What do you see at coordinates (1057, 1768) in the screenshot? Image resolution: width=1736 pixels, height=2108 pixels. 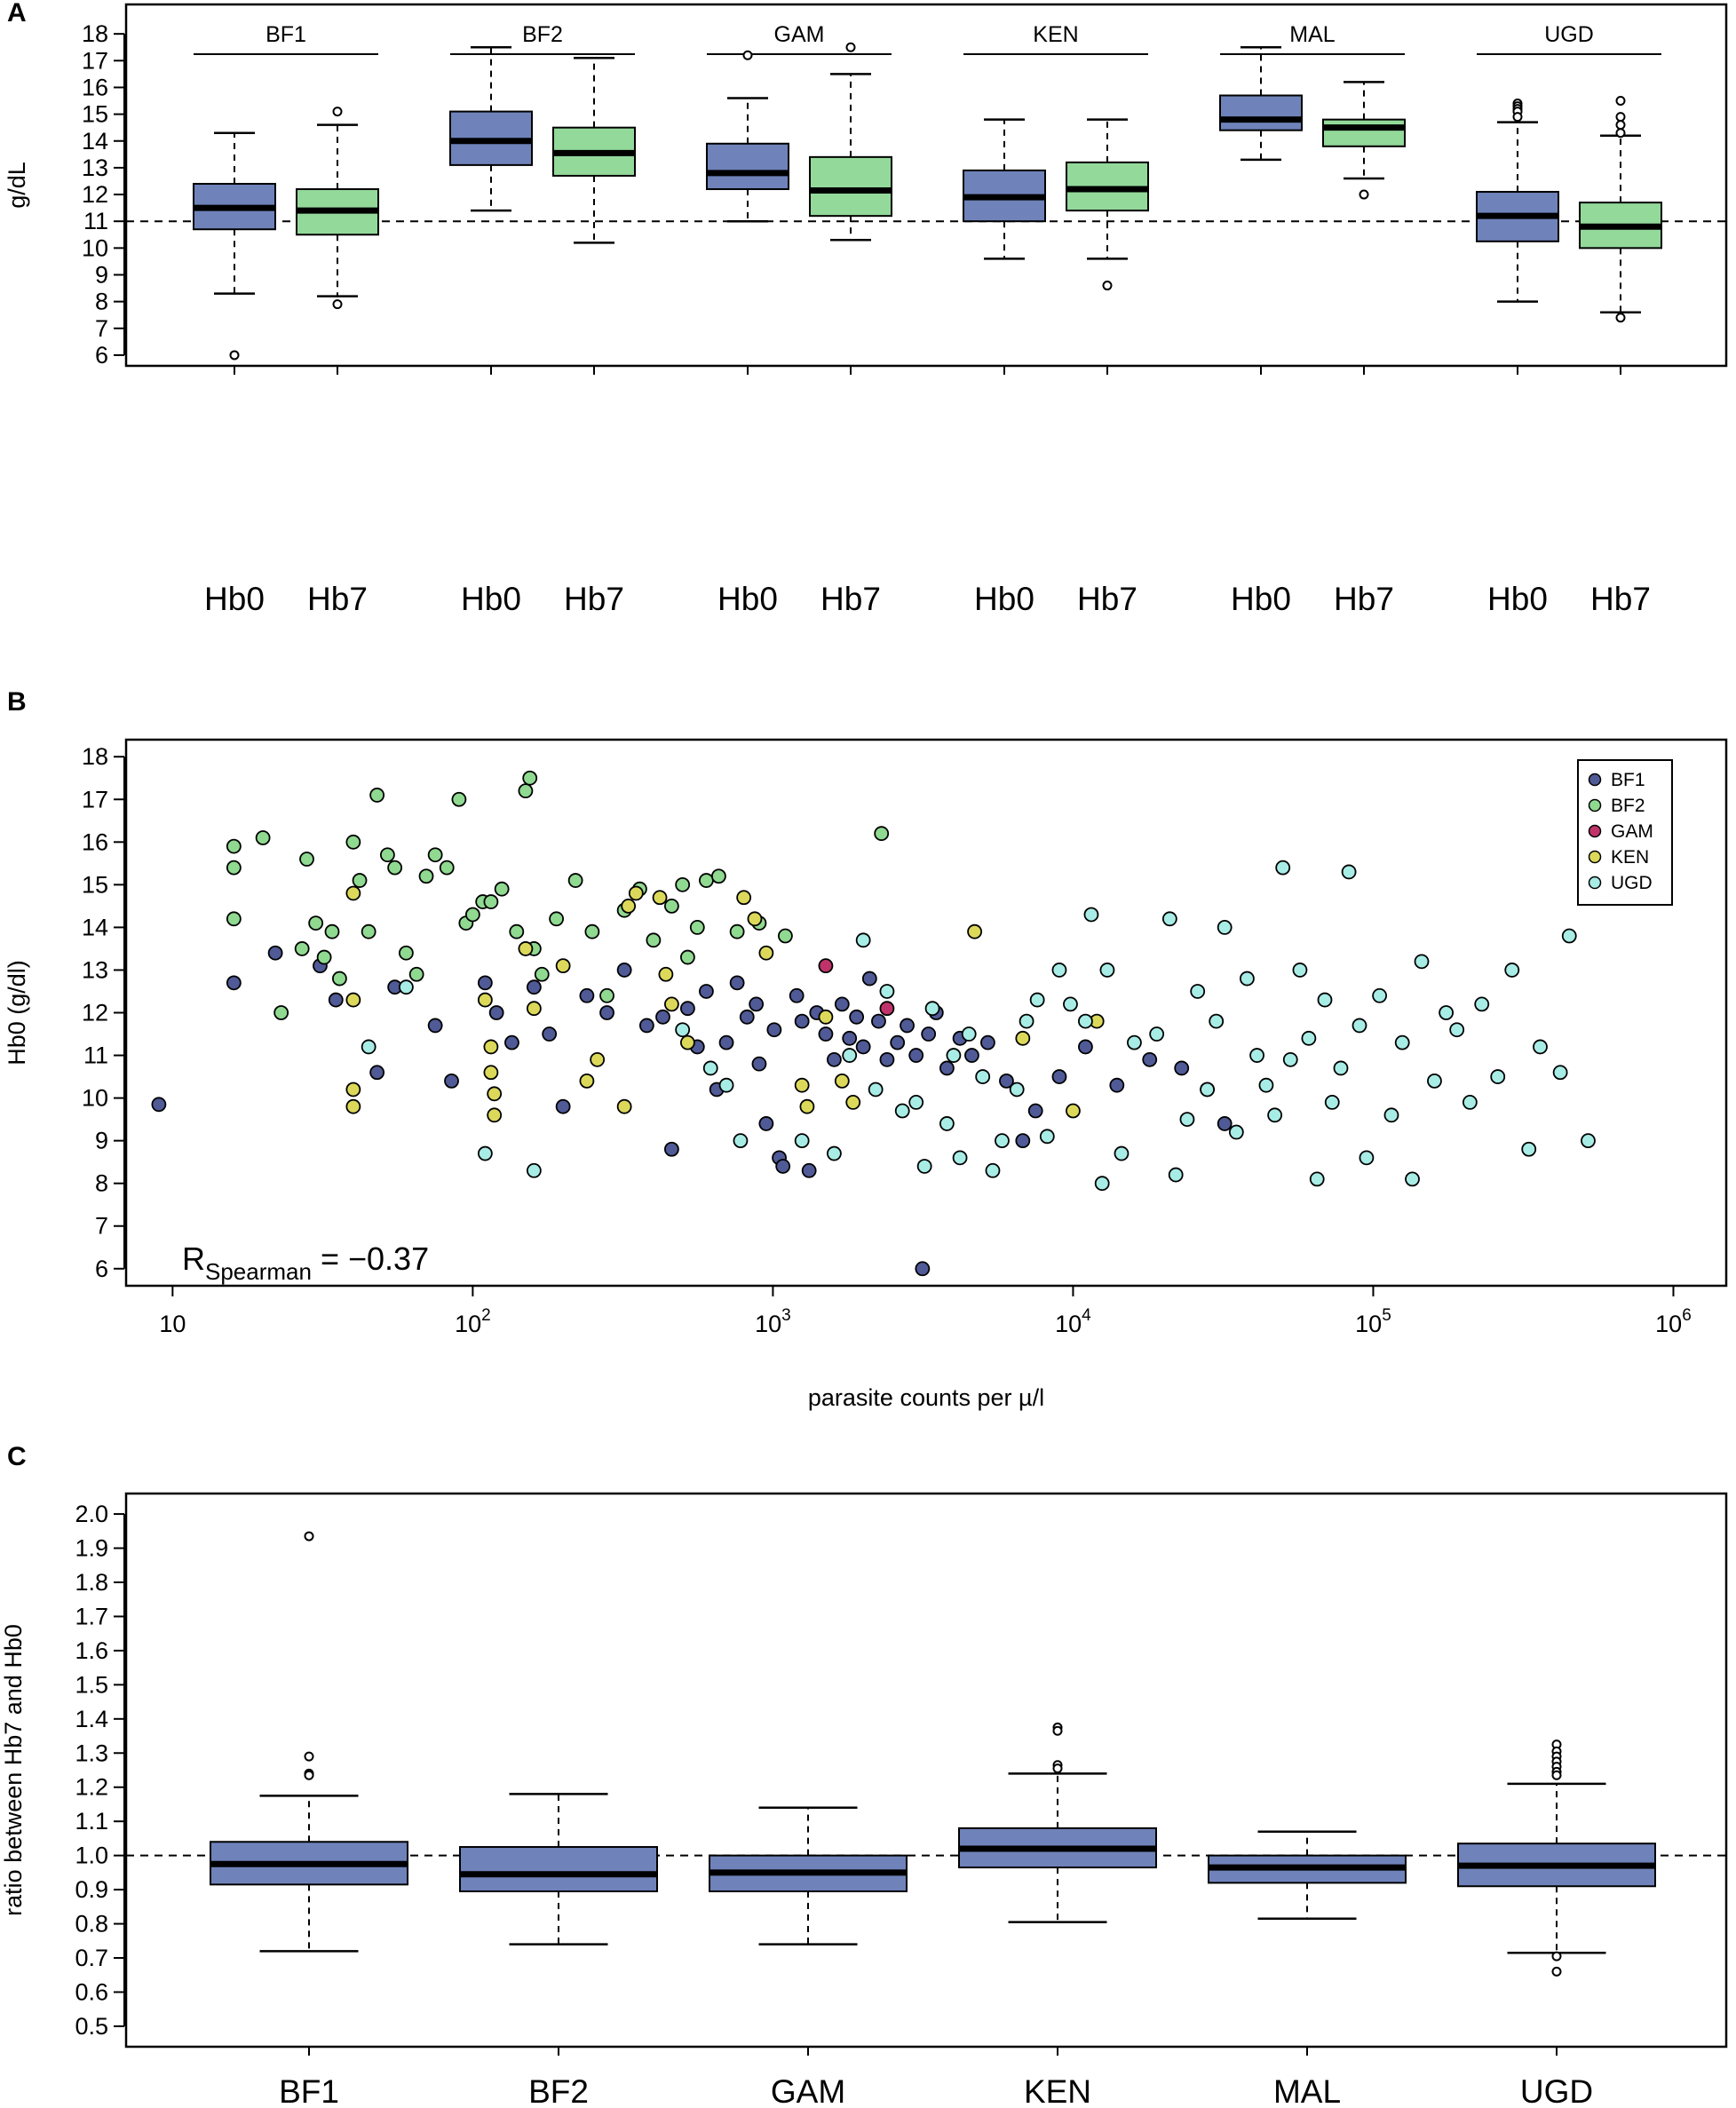 I see `panel-c-ken-outlier` at bounding box center [1057, 1768].